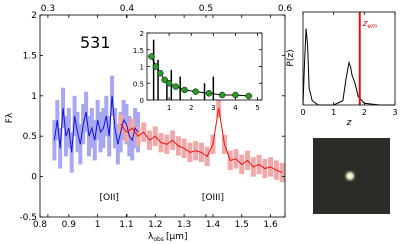 This screenshot has height=244, width=407. Describe the element at coordinates (10, 117) in the screenshot. I see `y-axis-label: Fλ` at that location.